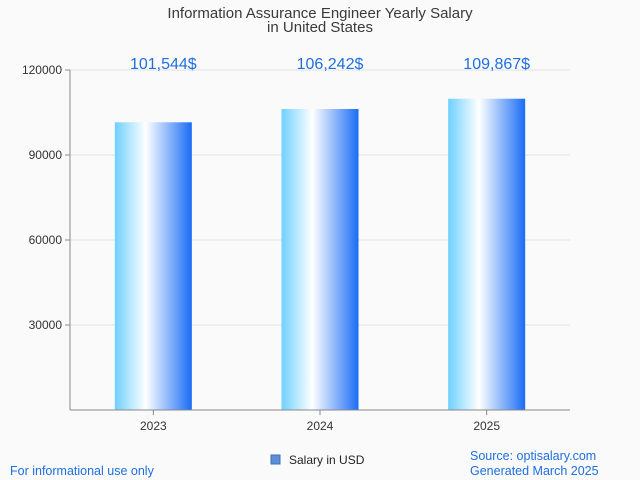  Describe the element at coordinates (46, 325) in the screenshot. I see `y-tick-label: 30000` at that location.